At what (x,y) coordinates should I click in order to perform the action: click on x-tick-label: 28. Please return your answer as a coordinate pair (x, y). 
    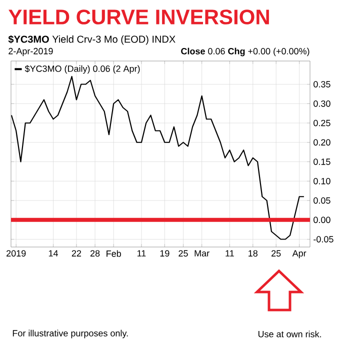
    Looking at the image, I should click on (95, 253).